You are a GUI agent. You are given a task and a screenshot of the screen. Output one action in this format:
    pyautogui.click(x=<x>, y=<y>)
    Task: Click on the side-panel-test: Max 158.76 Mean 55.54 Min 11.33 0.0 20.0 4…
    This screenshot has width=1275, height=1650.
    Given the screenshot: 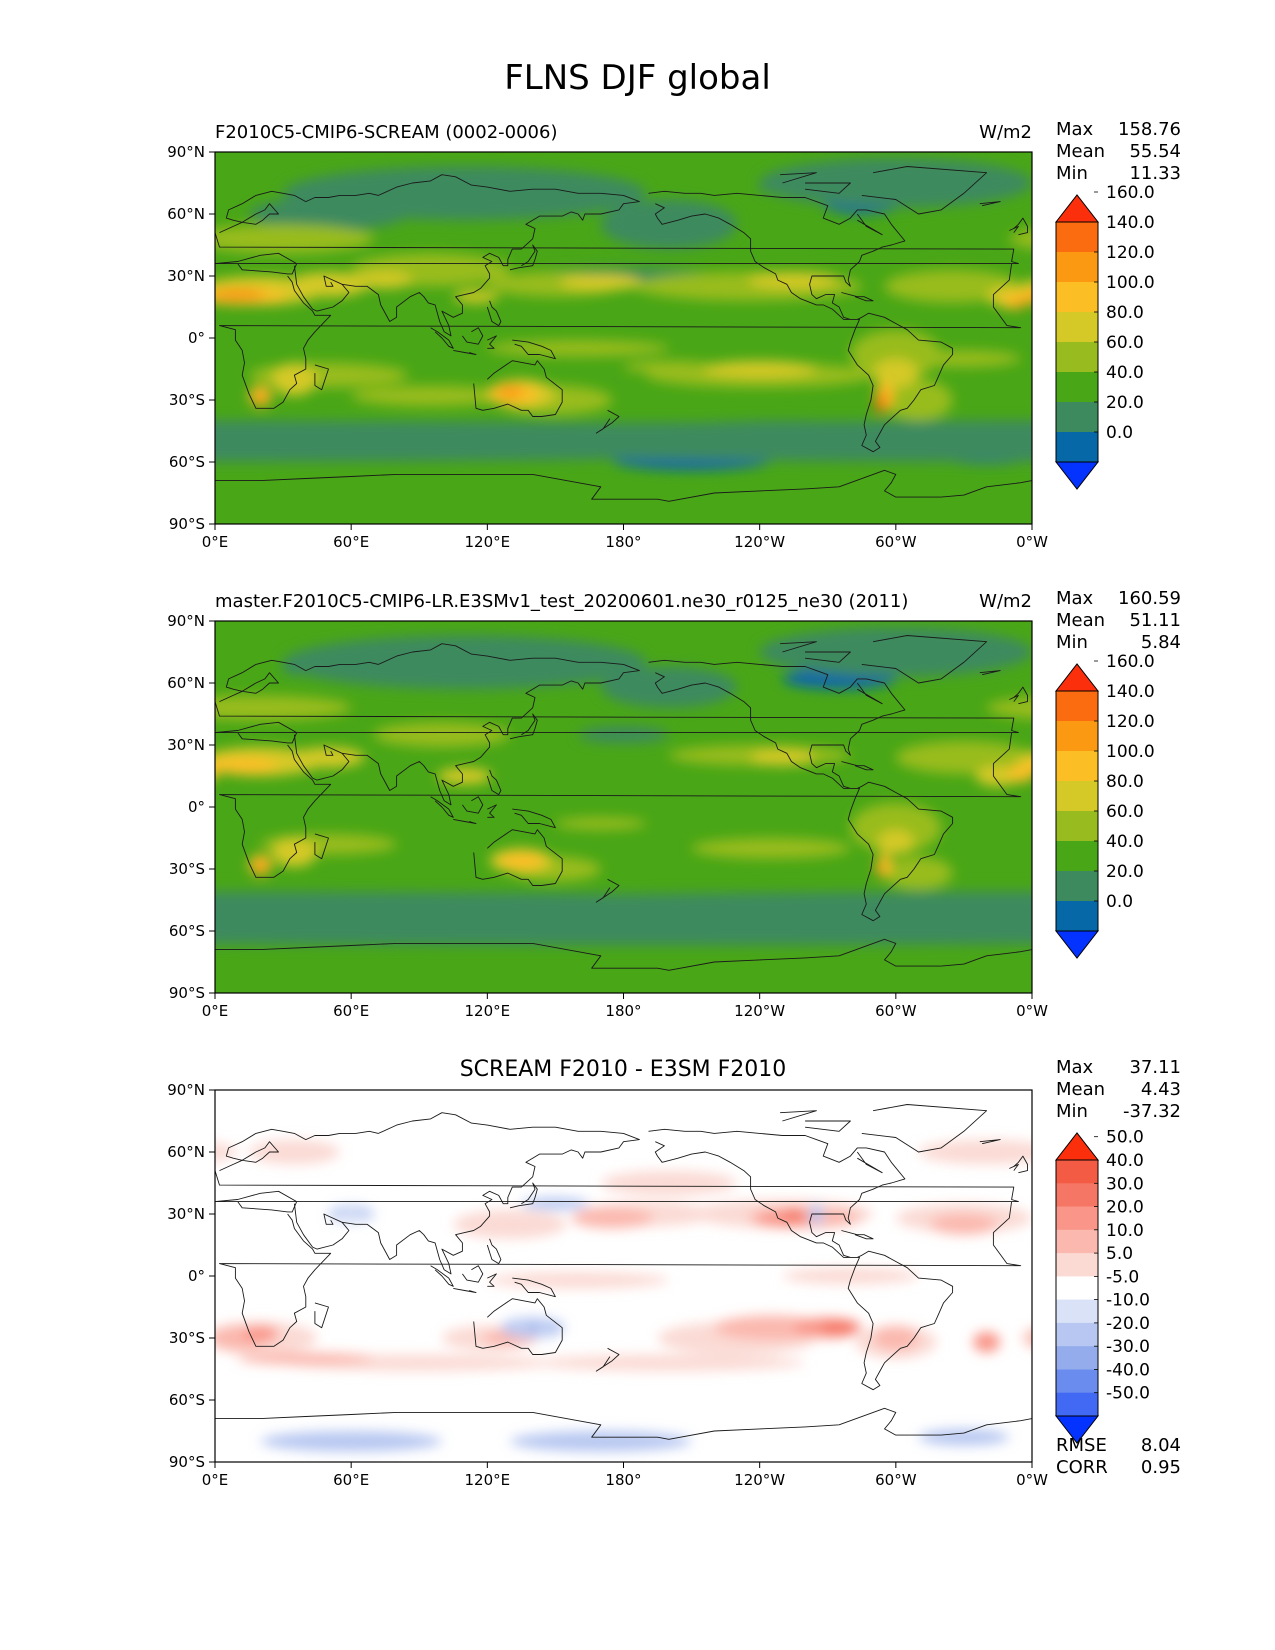 What is the action you would take?
    pyautogui.click(x=1117, y=304)
    